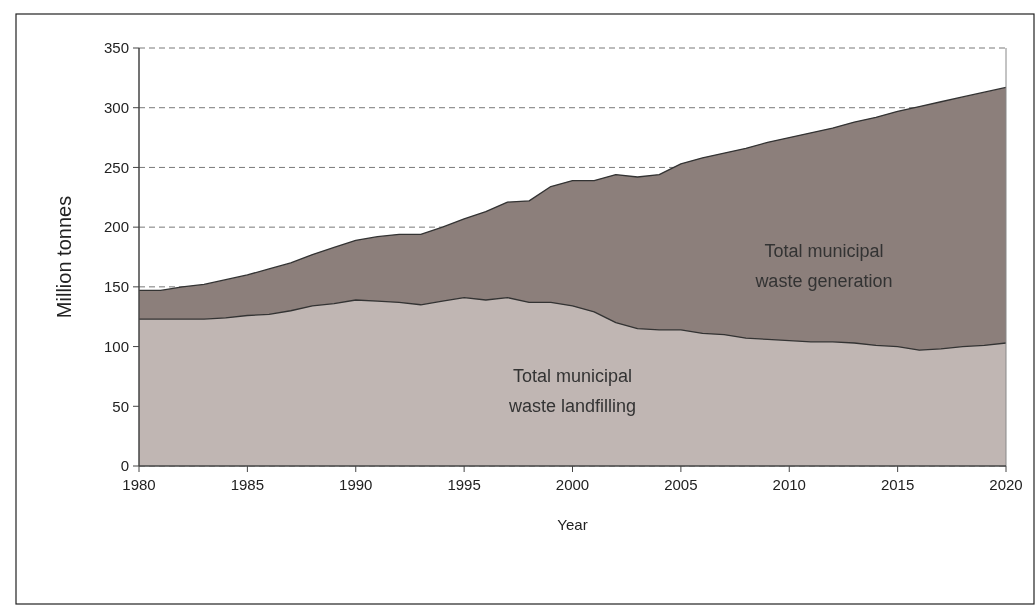 The width and height of the screenshot is (1035, 605). Describe the element at coordinates (1006, 484) in the screenshot. I see `x-tick-label: 2020` at that location.